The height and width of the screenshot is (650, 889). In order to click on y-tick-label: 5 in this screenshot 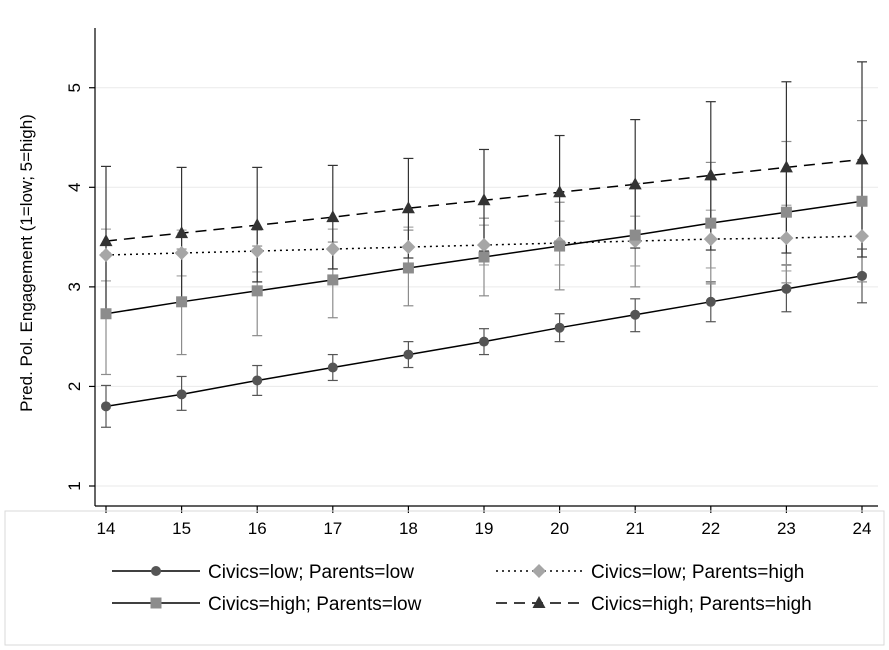, I will do `click(74, 87)`.